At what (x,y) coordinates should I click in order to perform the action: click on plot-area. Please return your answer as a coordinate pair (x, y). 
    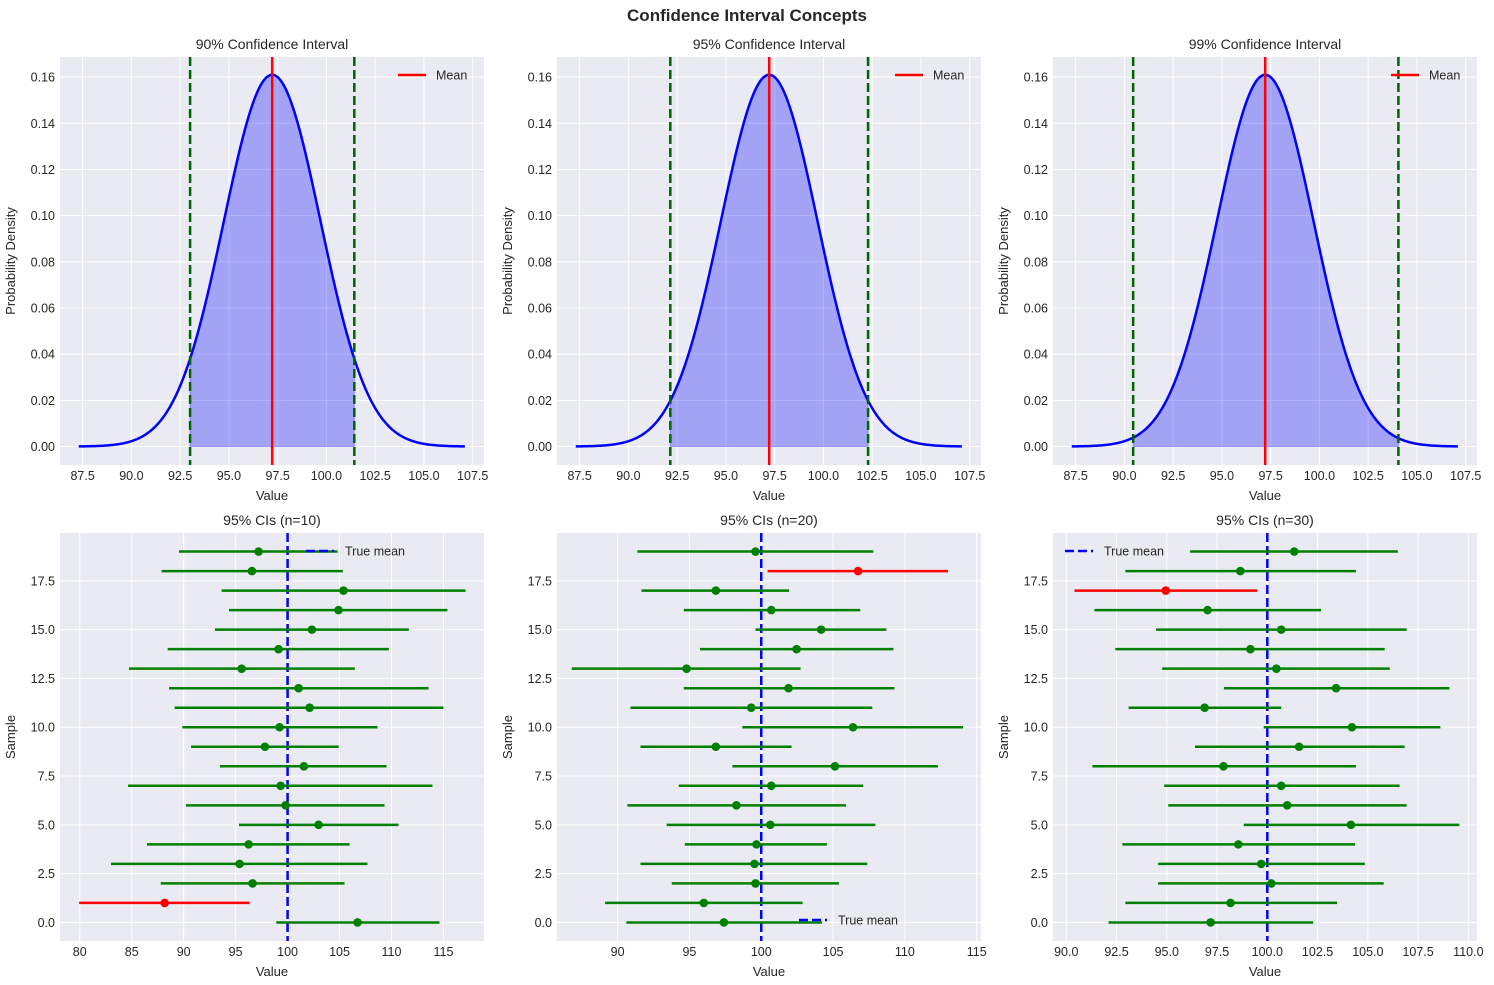
    Looking at the image, I should click on (272, 737).